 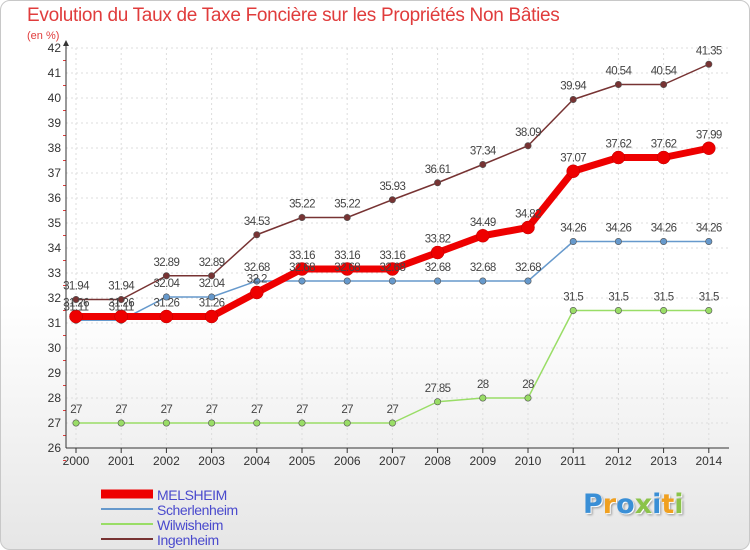 I want to click on x-tick-label: 2001, so click(x=121, y=461).